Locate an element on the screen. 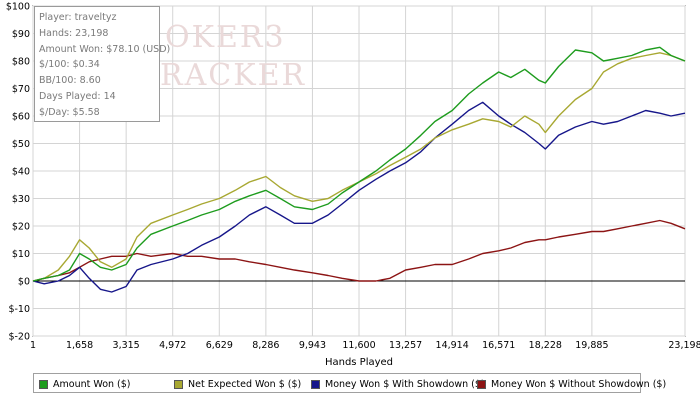 Image resolution: width=700 pixels, height=420 pixels. watermark-line-1: OKER3 is located at coordinates (225, 37).